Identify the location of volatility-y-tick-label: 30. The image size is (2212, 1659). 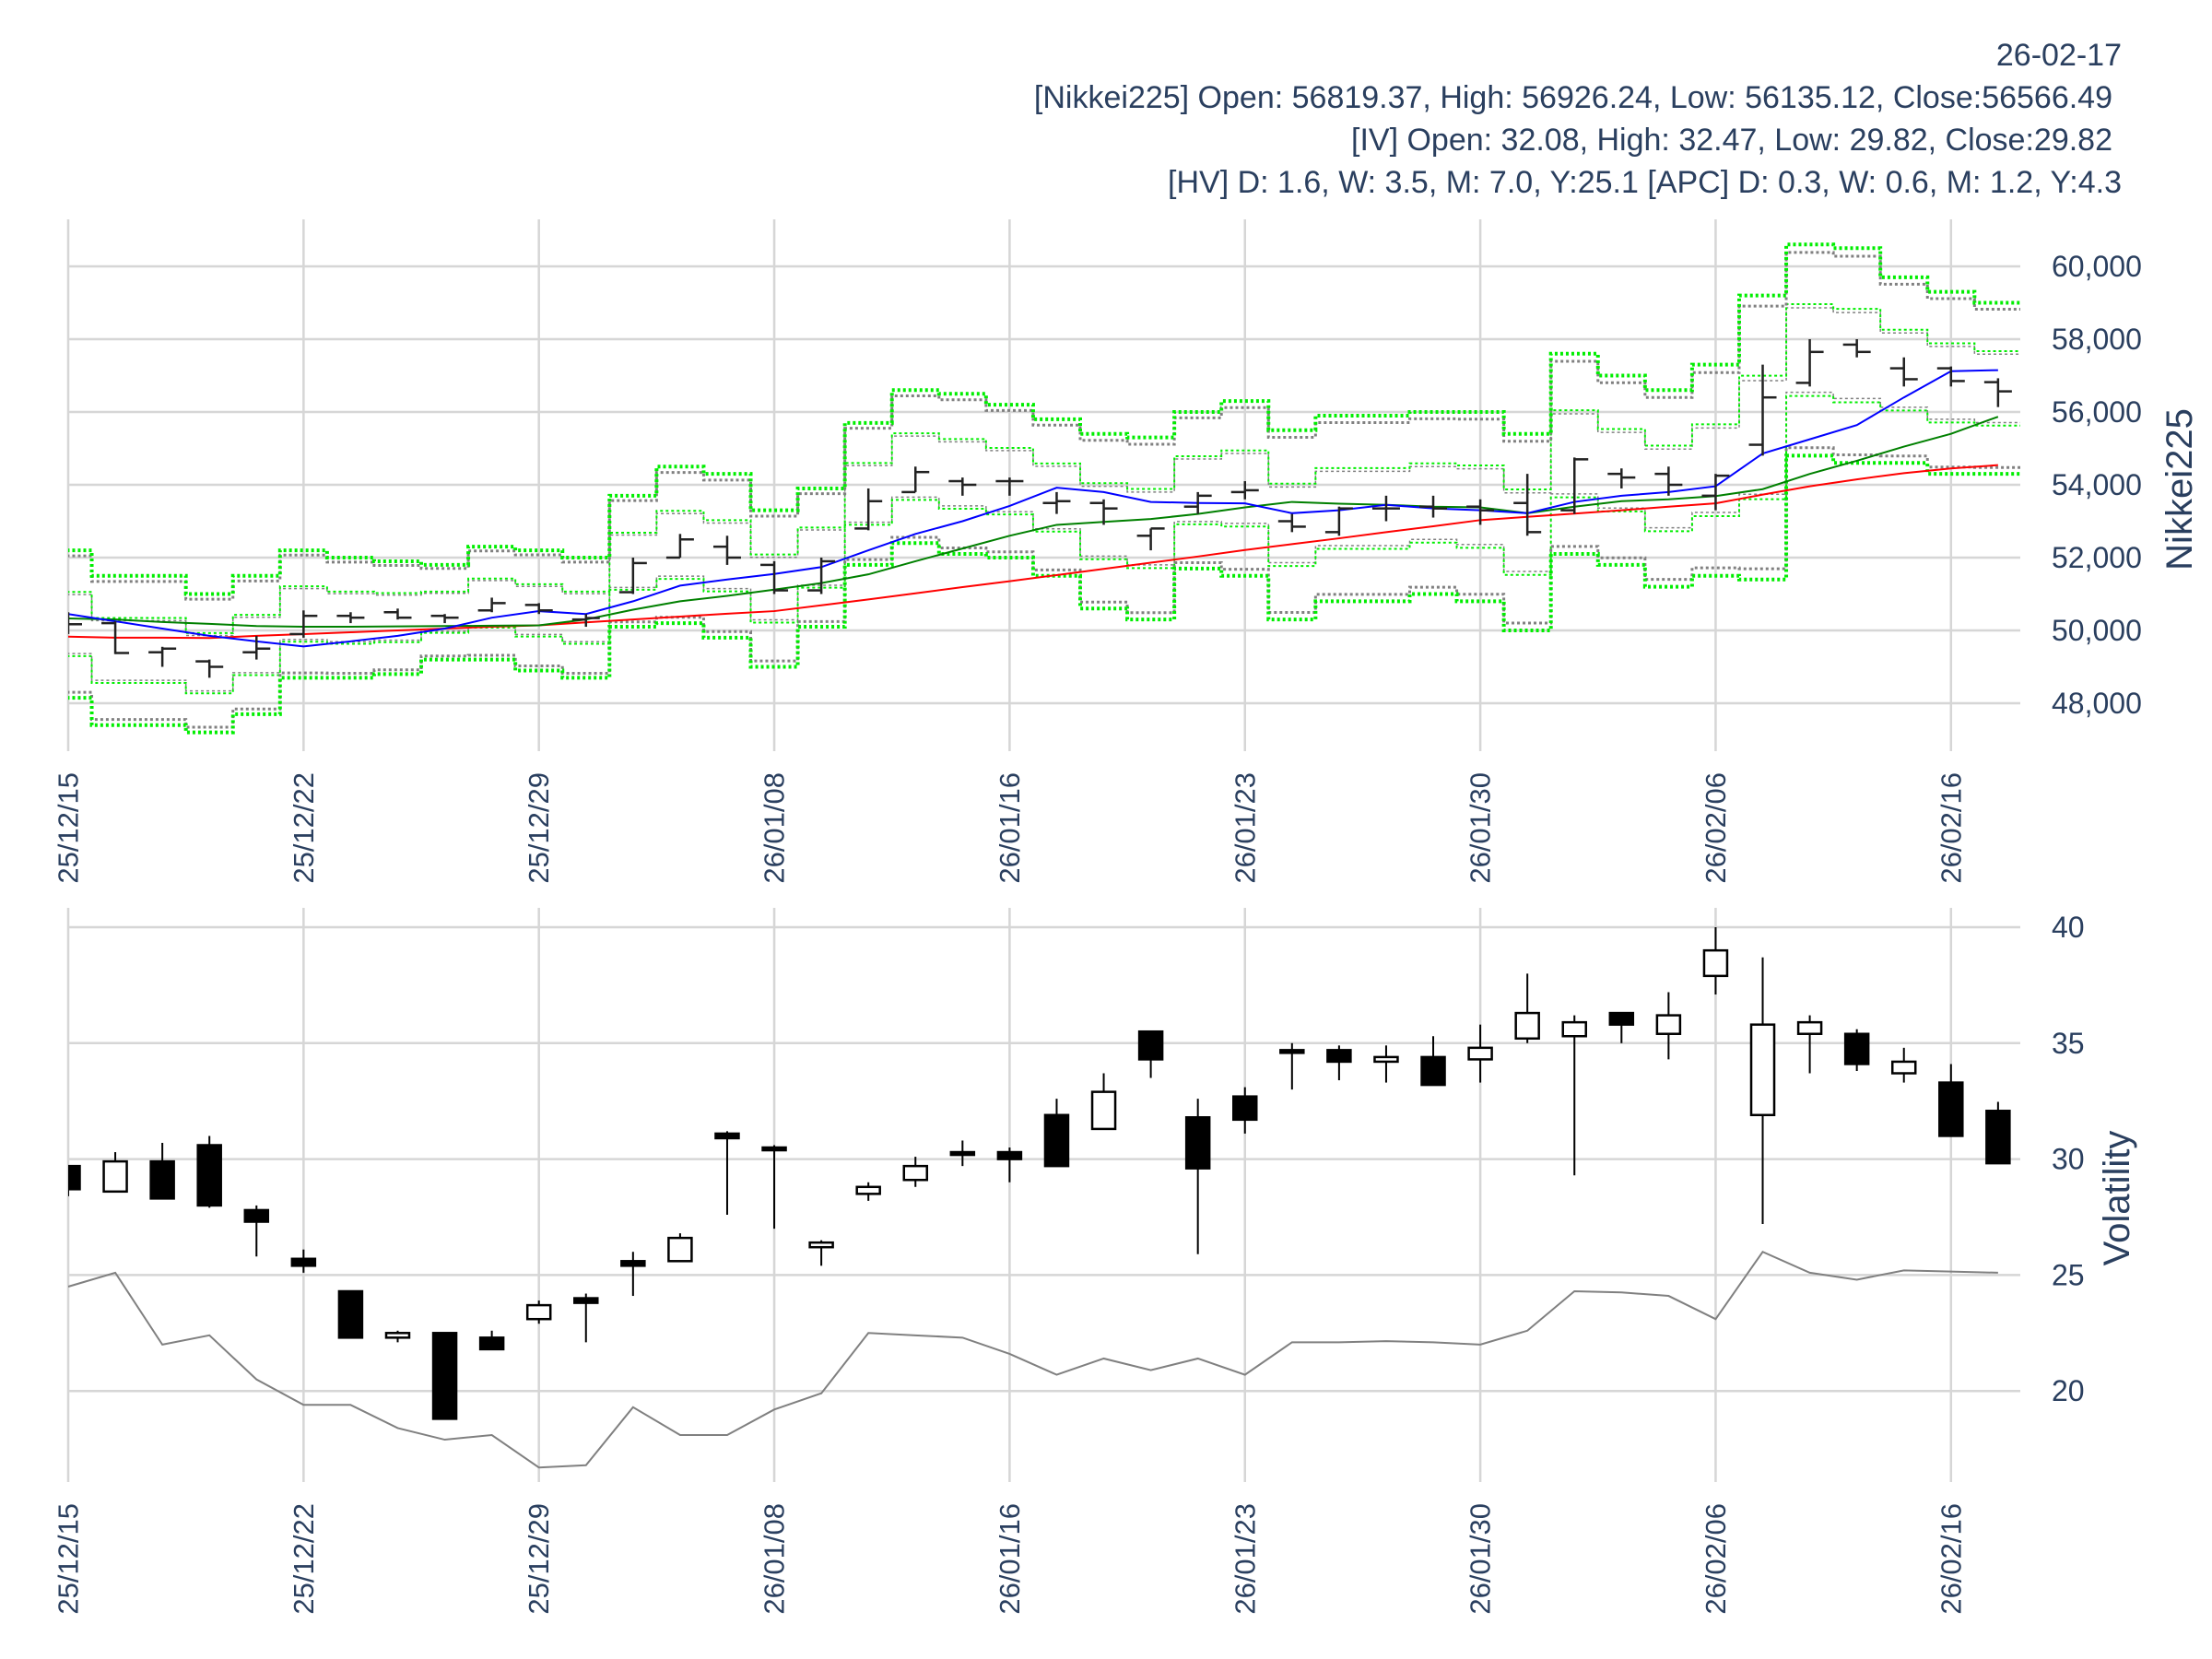
(2068, 1159).